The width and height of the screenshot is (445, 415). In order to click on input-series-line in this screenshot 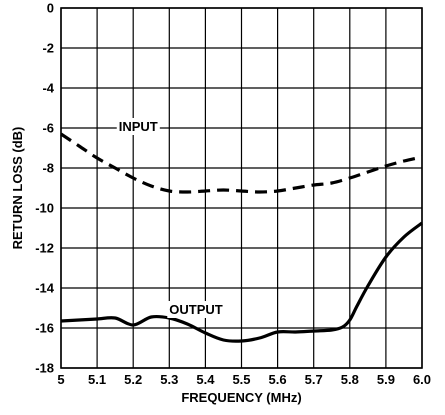, I will do `click(241, 163)`.